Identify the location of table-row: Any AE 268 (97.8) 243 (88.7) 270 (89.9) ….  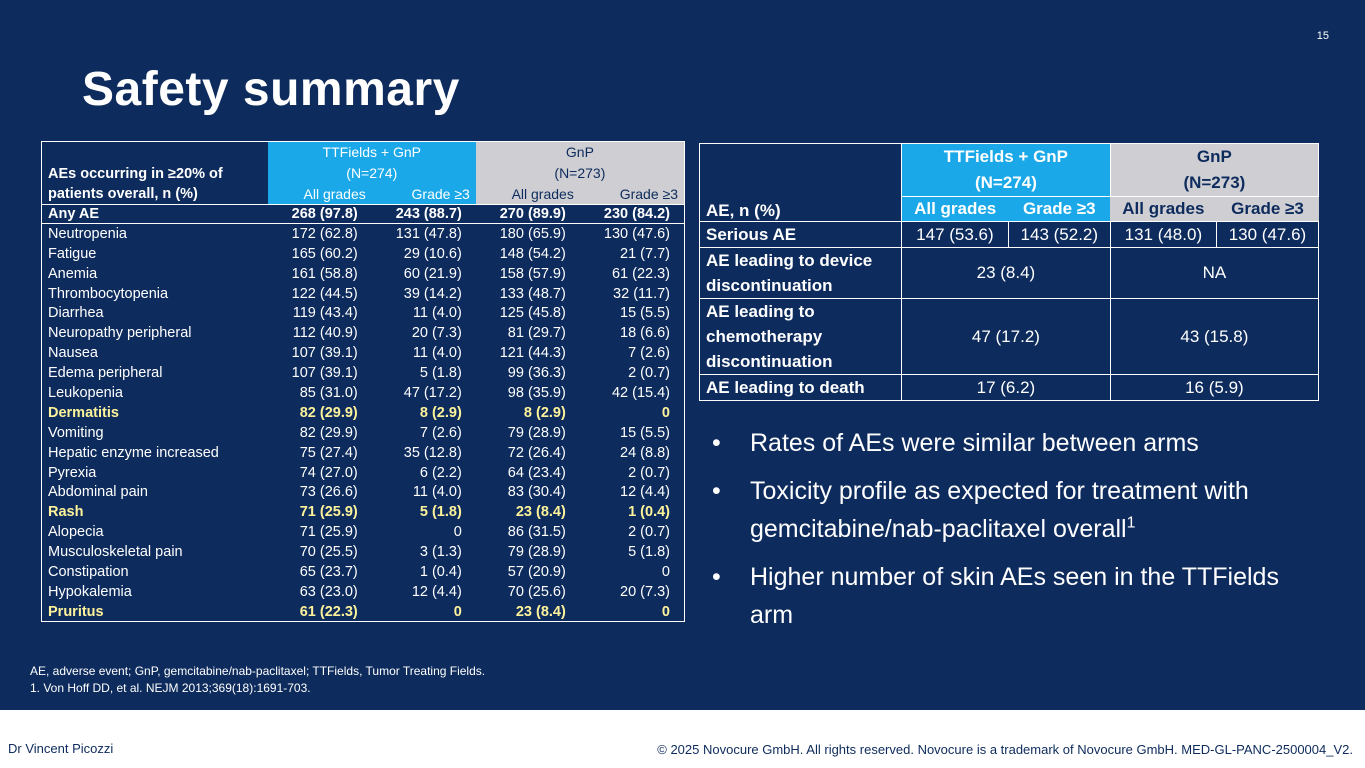
(362, 214).